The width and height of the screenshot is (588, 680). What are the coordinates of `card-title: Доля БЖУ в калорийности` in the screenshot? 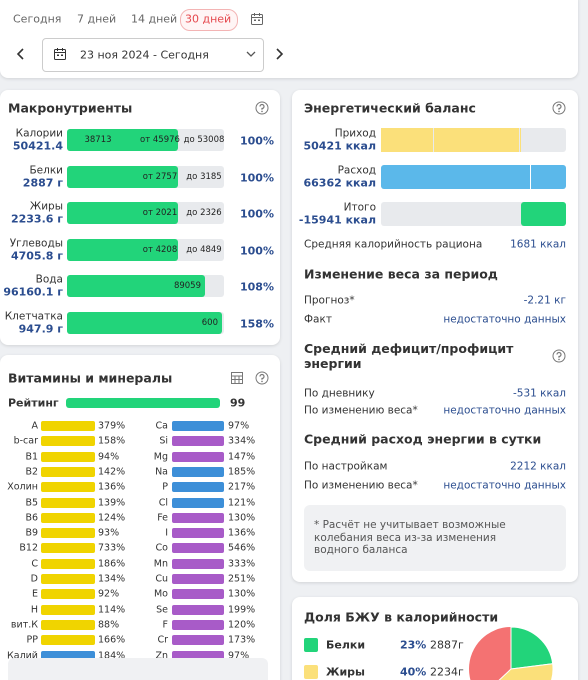 It's located at (401, 617).